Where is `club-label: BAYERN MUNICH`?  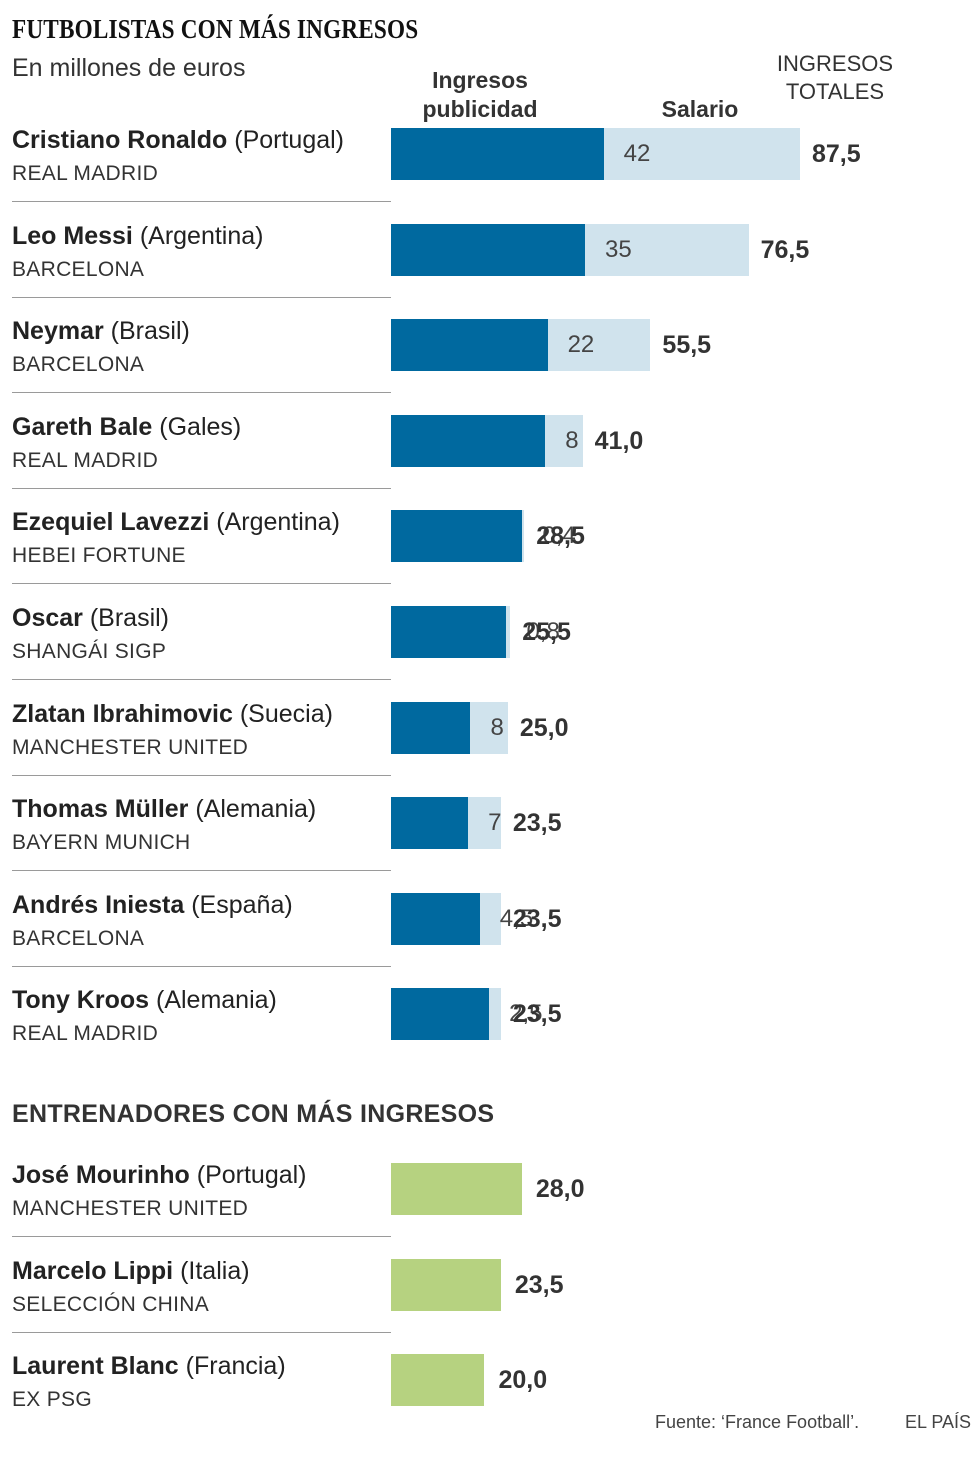
club-label: BAYERN MUNICH is located at coordinates (101, 842).